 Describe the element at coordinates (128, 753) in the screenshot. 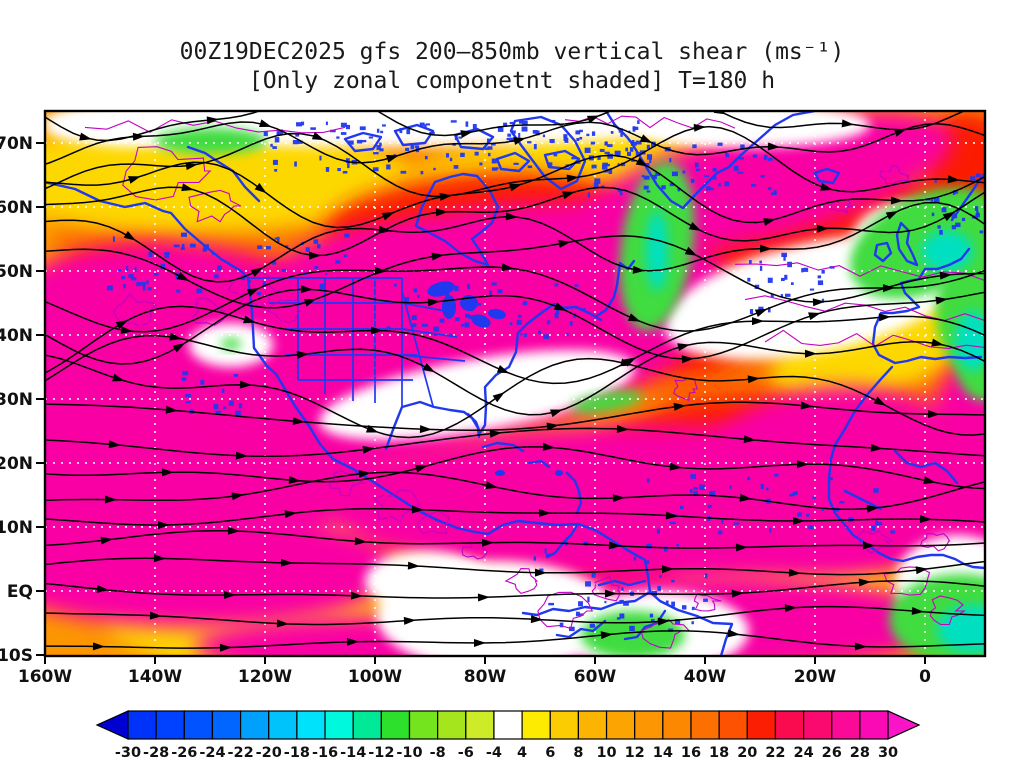

I see `colorbar-tick-label: -30` at that location.